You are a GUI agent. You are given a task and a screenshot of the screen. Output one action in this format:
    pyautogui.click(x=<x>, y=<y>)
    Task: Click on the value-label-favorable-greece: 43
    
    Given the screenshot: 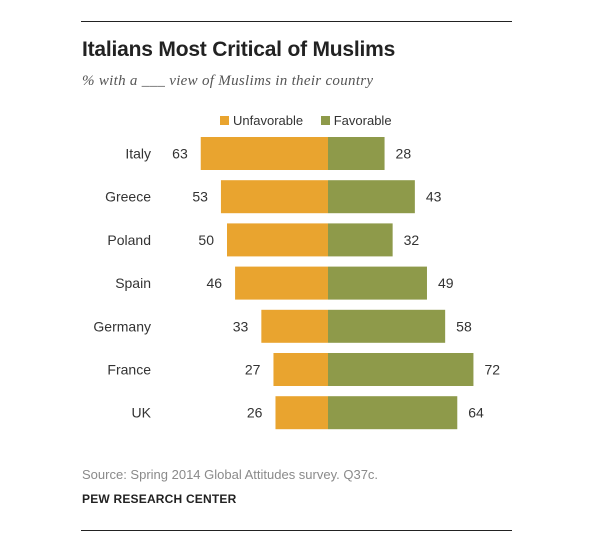 What is the action you would take?
    pyautogui.click(x=434, y=197)
    